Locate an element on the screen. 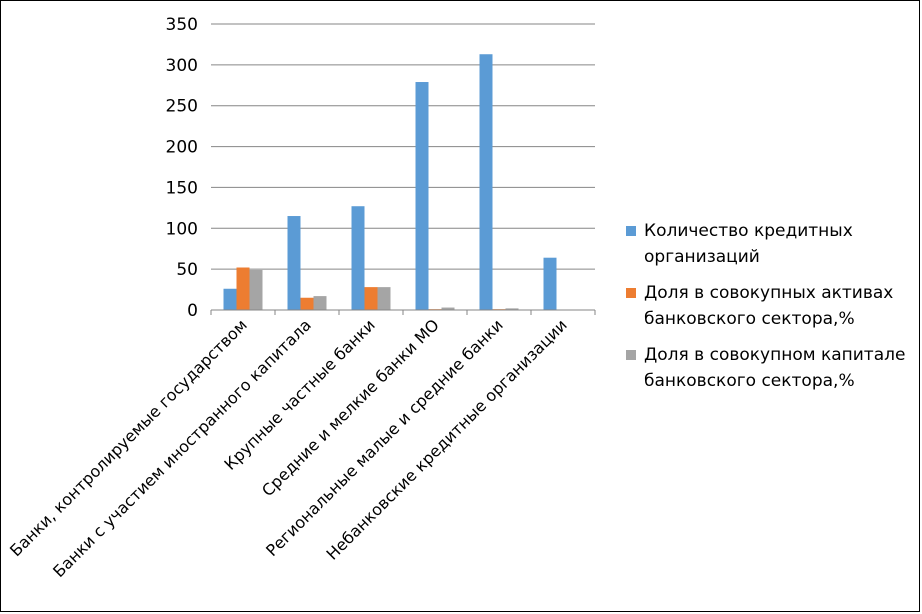 Image resolution: width=922 pixels, height=614 pixels. y-tick-label: 300 is located at coordinates (182, 66).